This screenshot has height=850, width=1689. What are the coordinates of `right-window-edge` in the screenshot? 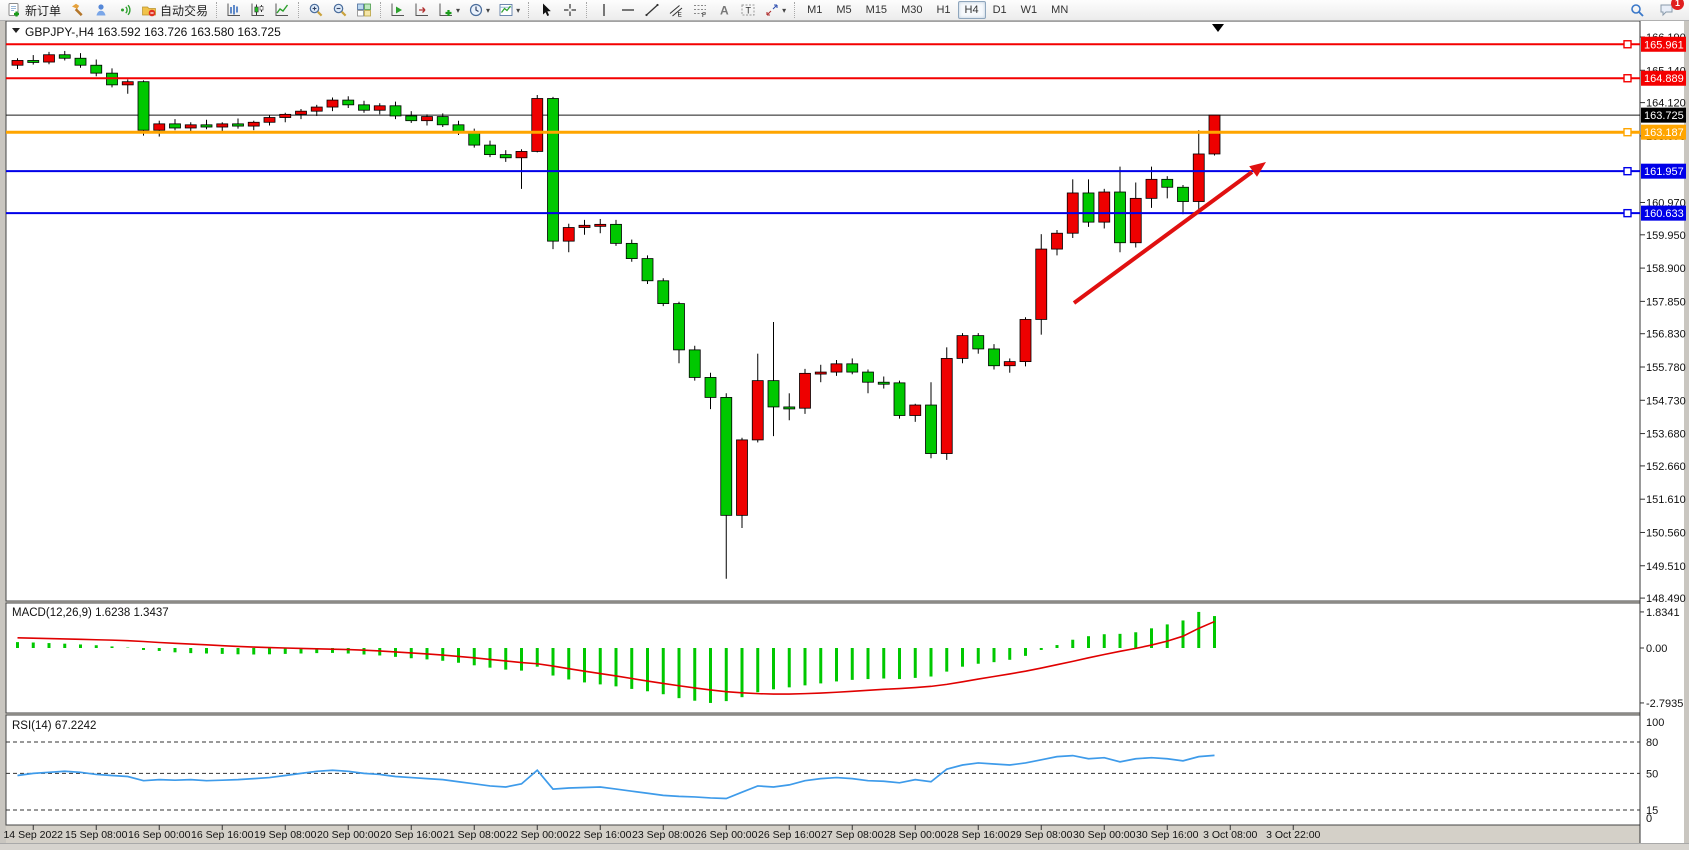 It's located at (1686, 435).